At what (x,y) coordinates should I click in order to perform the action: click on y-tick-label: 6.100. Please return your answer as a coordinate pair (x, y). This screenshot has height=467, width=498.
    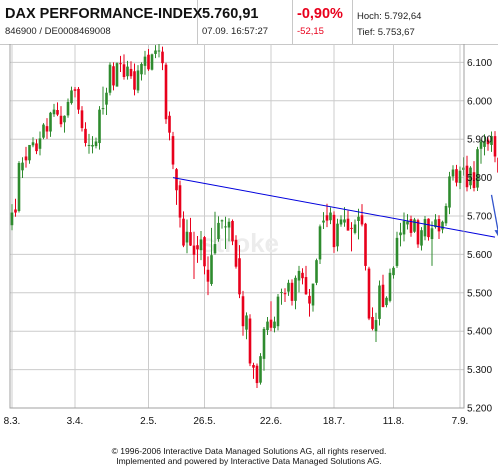
    Looking at the image, I should click on (479, 63).